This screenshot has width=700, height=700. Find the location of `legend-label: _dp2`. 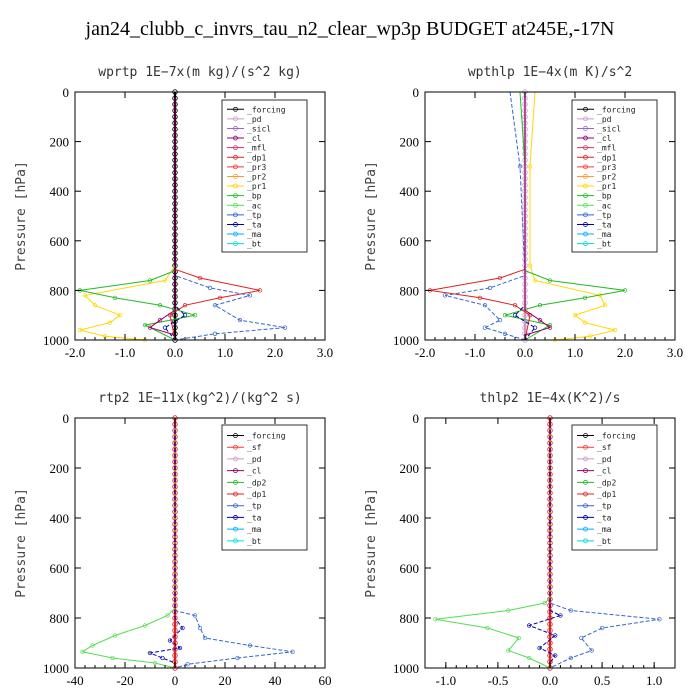

legend-label: _dp2 is located at coordinates (256, 482).